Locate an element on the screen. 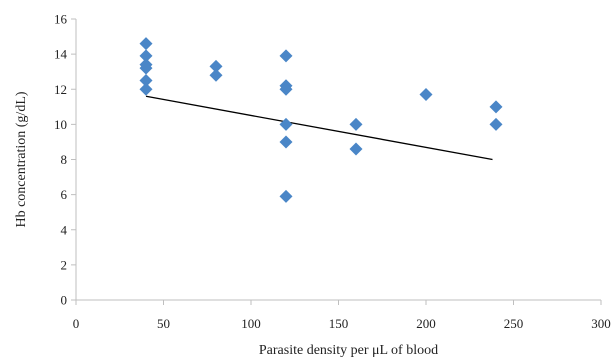  y-ticks: 0 2 4 6 8 10 12 14 16 is located at coordinates (65, 160).